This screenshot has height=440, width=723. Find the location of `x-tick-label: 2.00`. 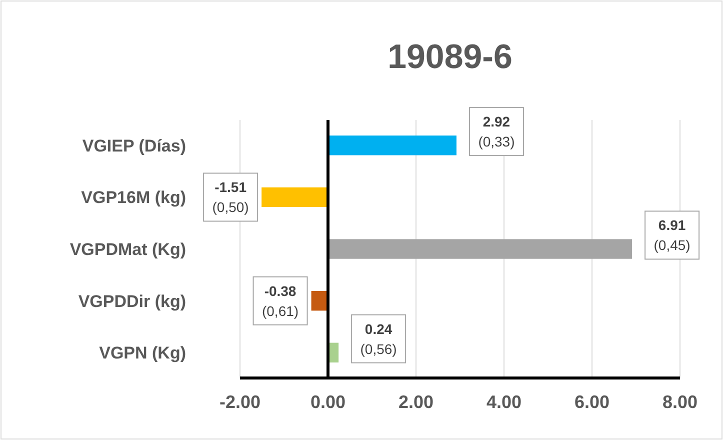

x-tick-label: 2.00 is located at coordinates (416, 402).